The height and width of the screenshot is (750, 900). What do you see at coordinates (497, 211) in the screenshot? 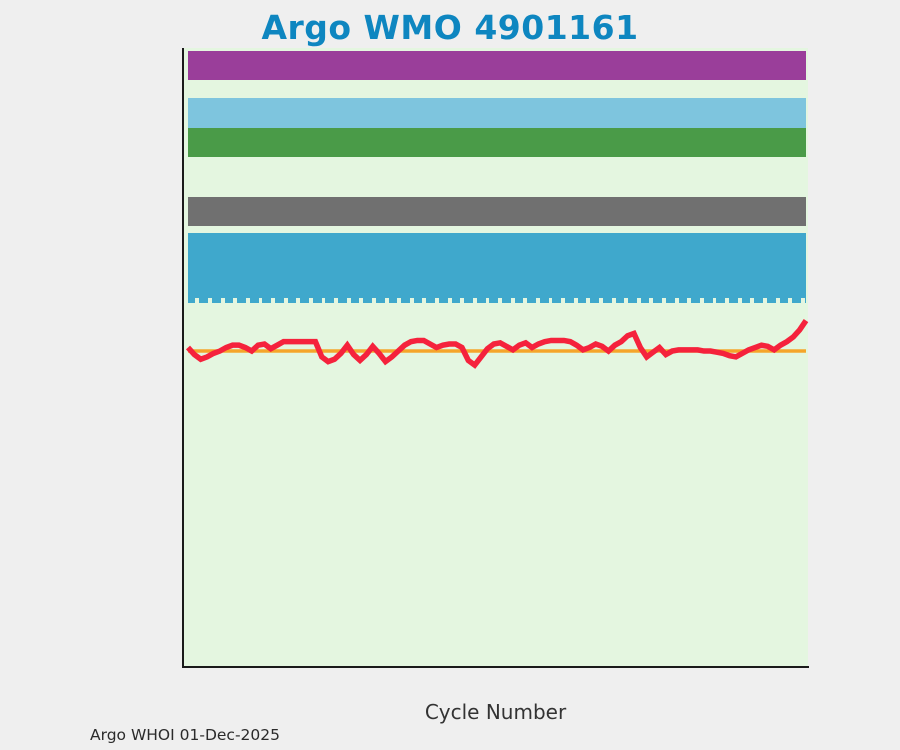
I see `ctd-levels-band` at bounding box center [497, 211].